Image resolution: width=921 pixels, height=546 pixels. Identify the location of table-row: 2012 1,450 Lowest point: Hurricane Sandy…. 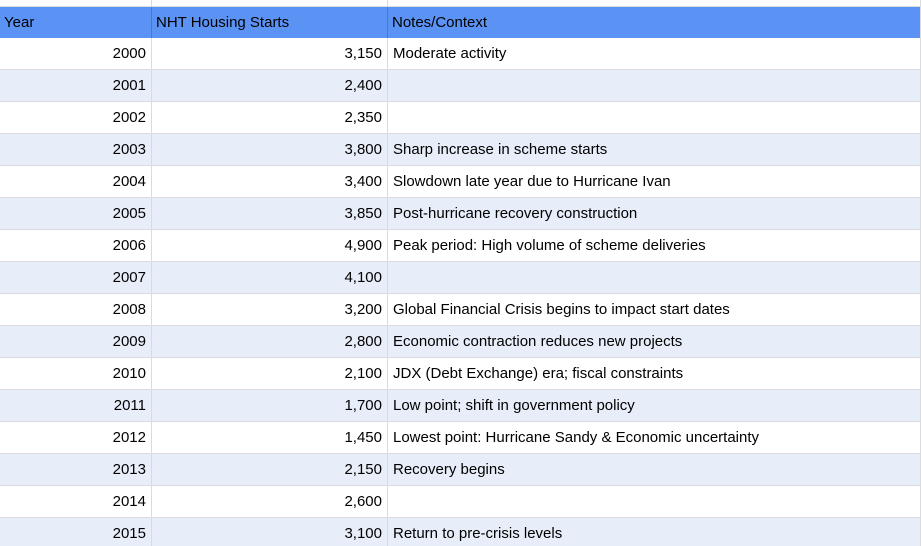
(460, 438).